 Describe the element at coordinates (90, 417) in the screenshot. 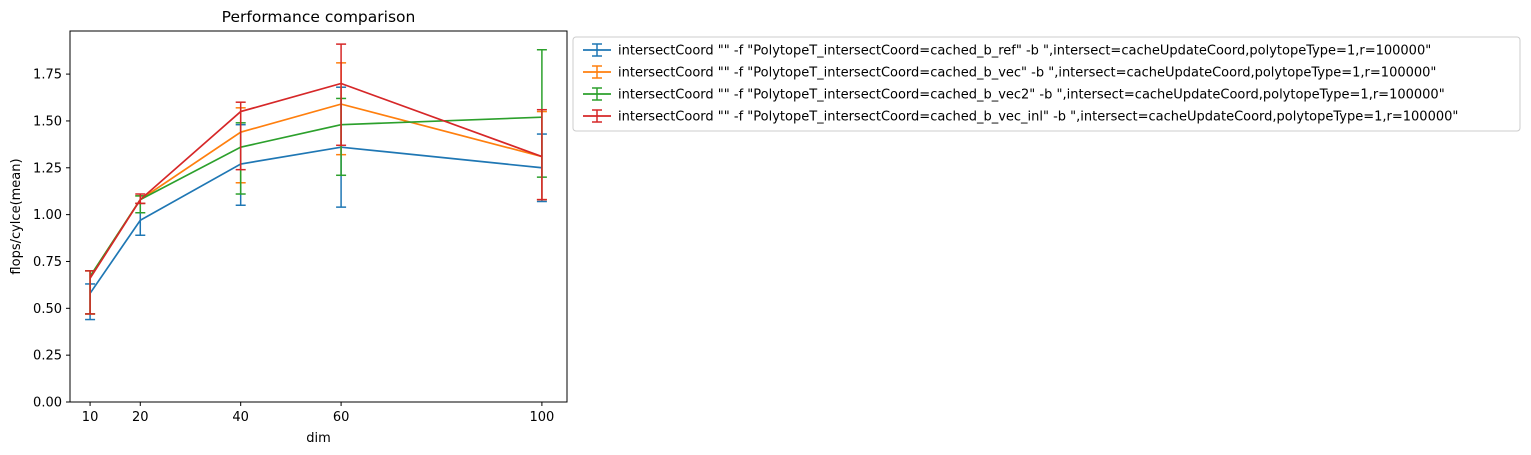

I see `x-tick-label: 10` at that location.